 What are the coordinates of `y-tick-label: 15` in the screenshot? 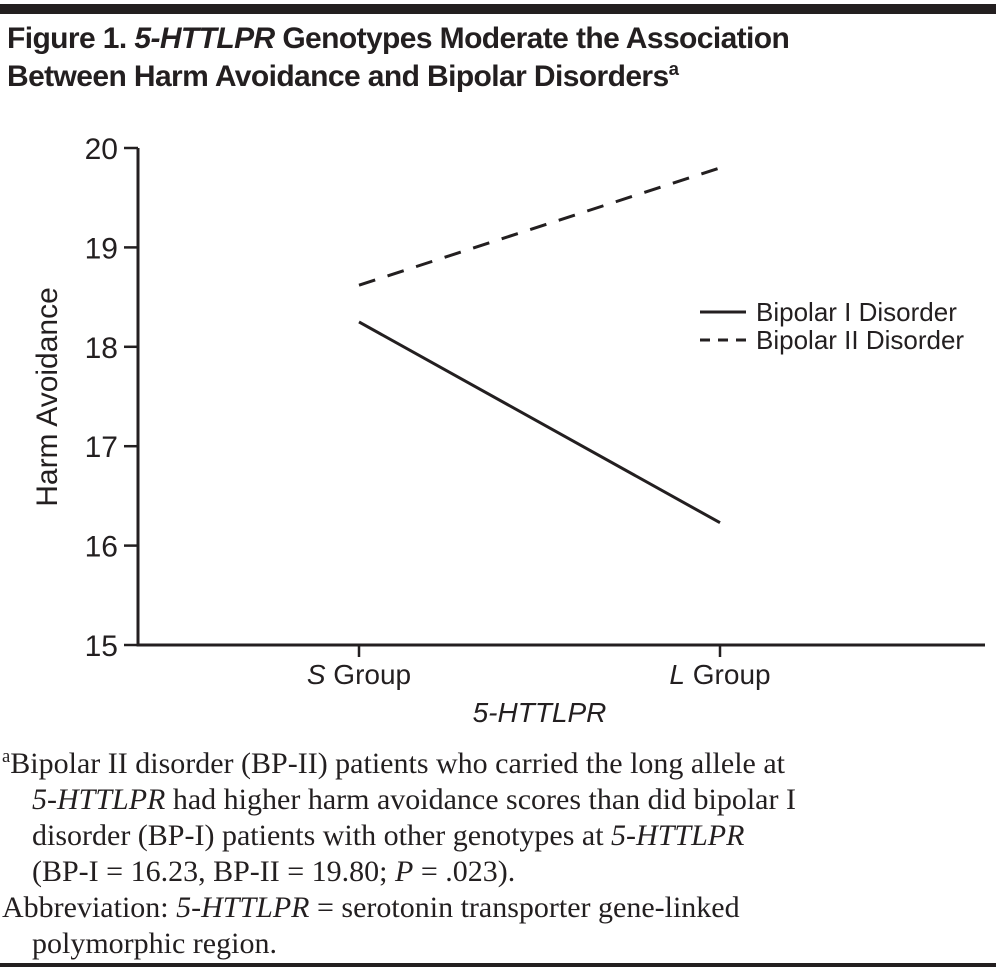 It's located at (101, 646).